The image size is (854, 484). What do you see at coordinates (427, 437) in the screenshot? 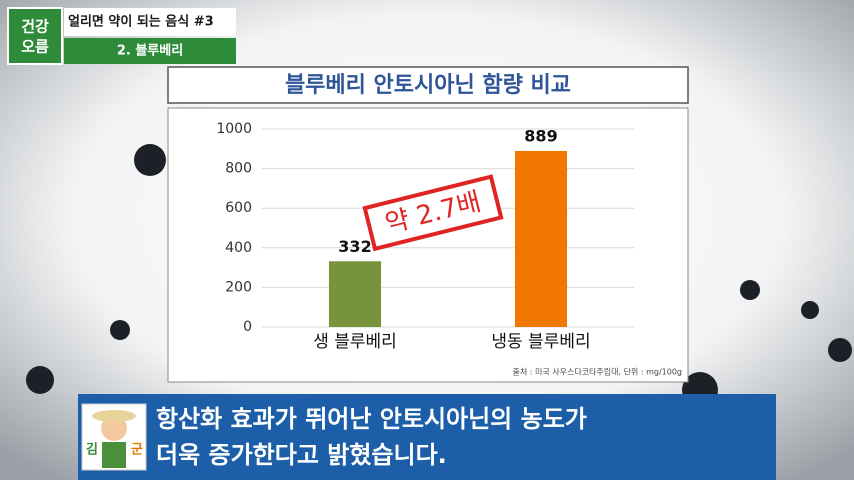
I see `caption-box` at bounding box center [427, 437].